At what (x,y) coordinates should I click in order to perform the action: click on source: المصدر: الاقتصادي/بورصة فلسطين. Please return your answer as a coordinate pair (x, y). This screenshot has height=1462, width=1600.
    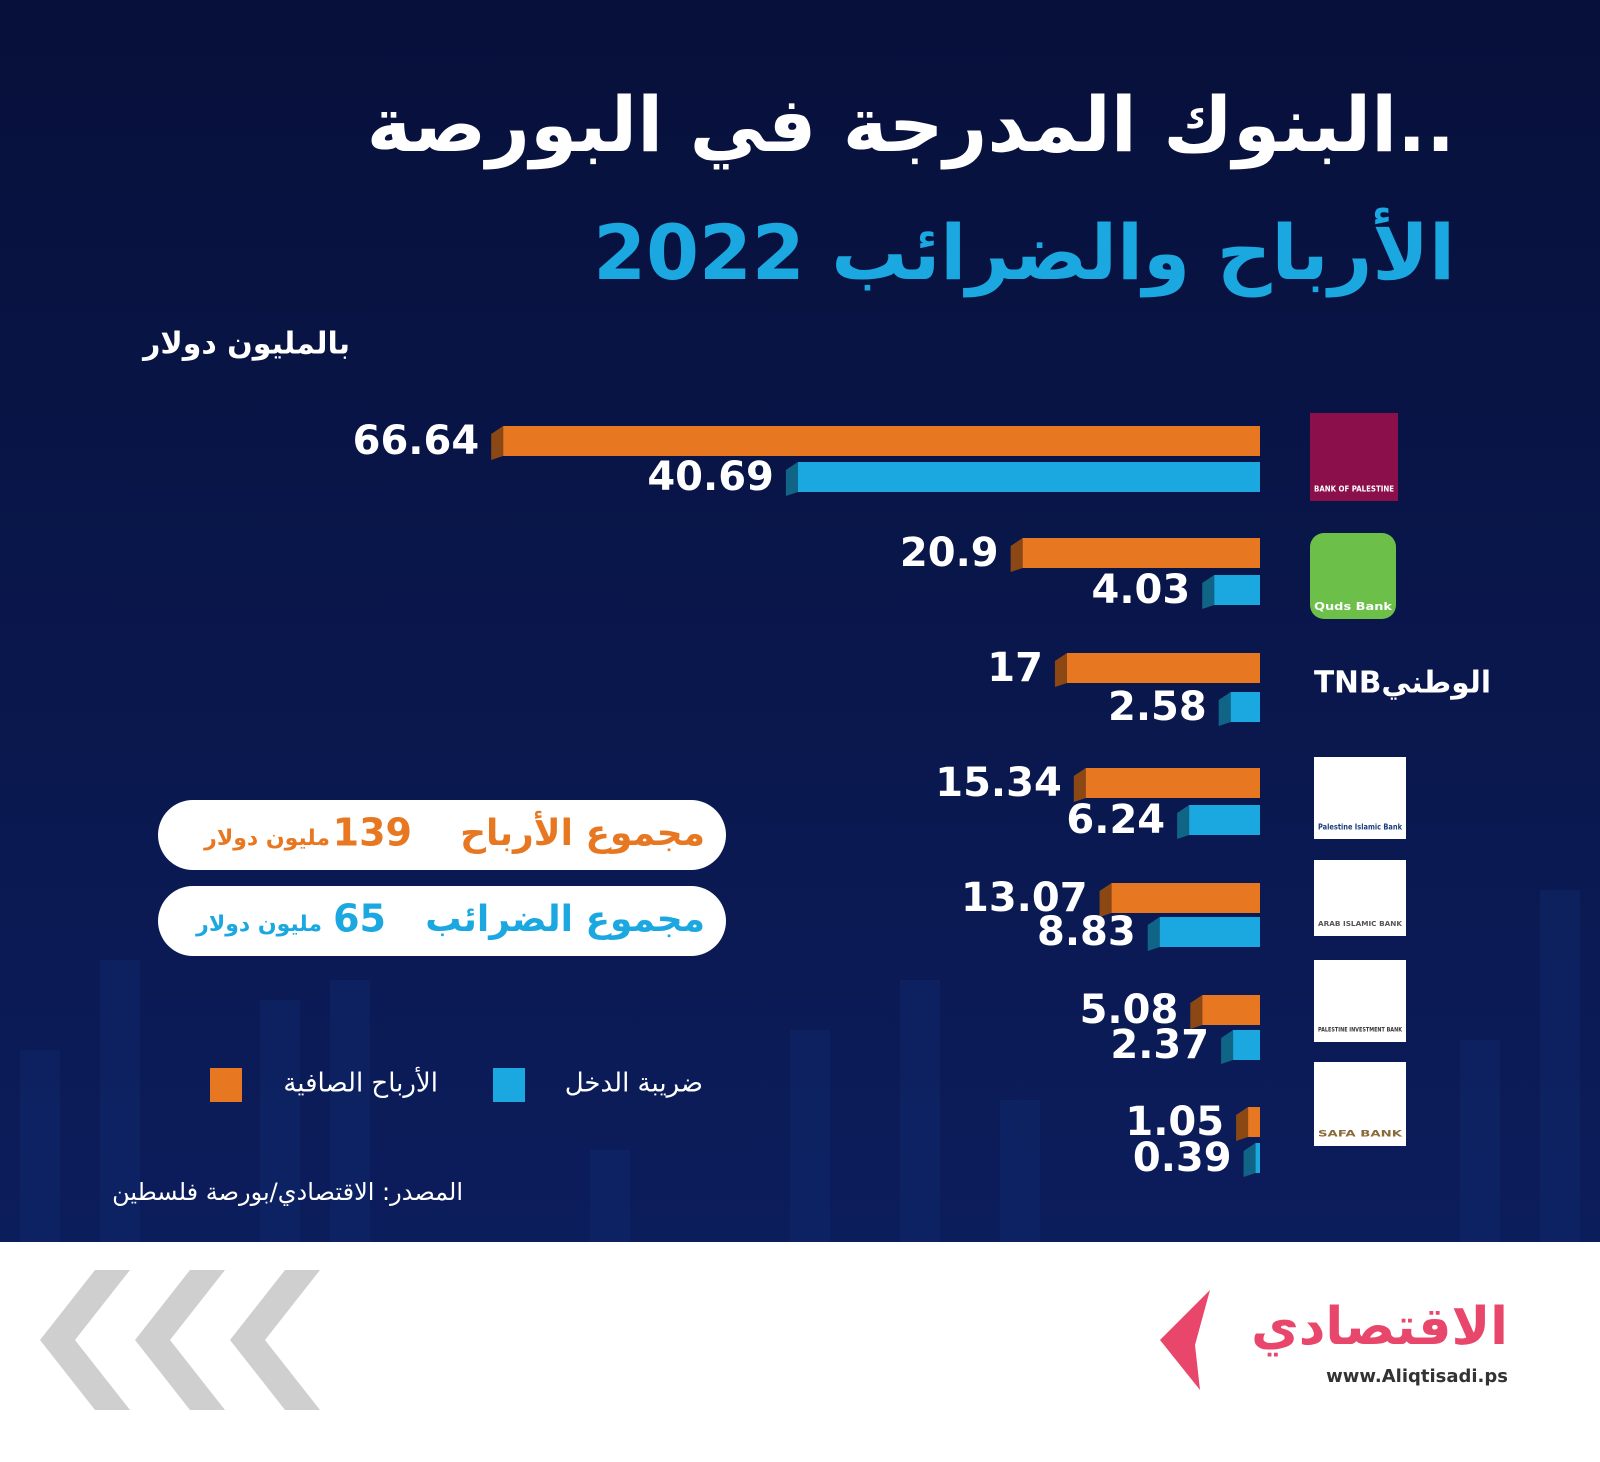
    Looking at the image, I should click on (287, 1192).